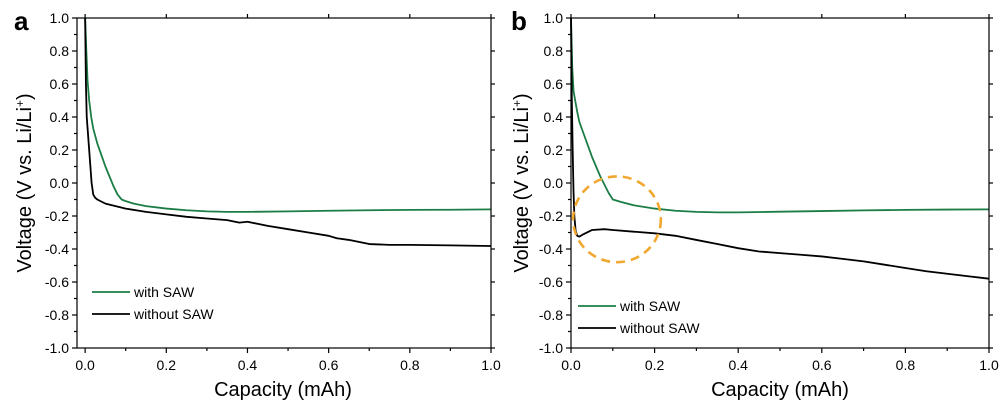 The image size is (1000, 404). What do you see at coordinates (554, 51) in the screenshot?
I see `y-tick-label-b-9: 0.8` at bounding box center [554, 51].